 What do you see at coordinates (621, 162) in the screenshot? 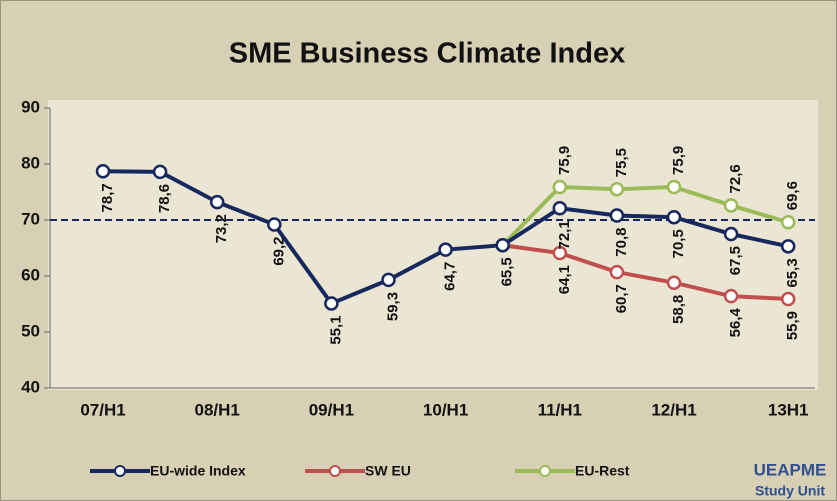
I see `data-label: 75,5` at bounding box center [621, 162].